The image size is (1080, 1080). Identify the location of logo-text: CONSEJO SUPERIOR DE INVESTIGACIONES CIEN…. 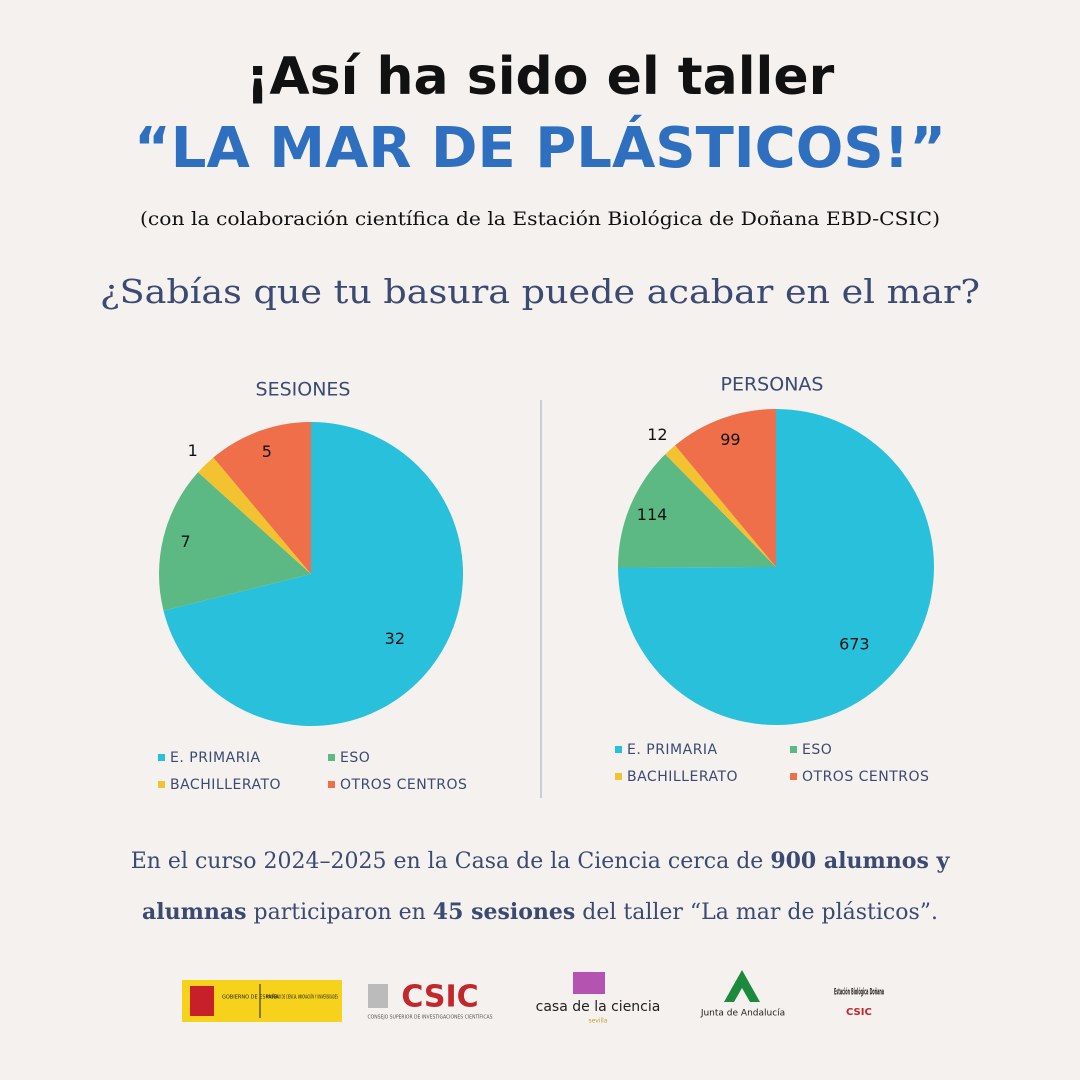
(430, 1017).